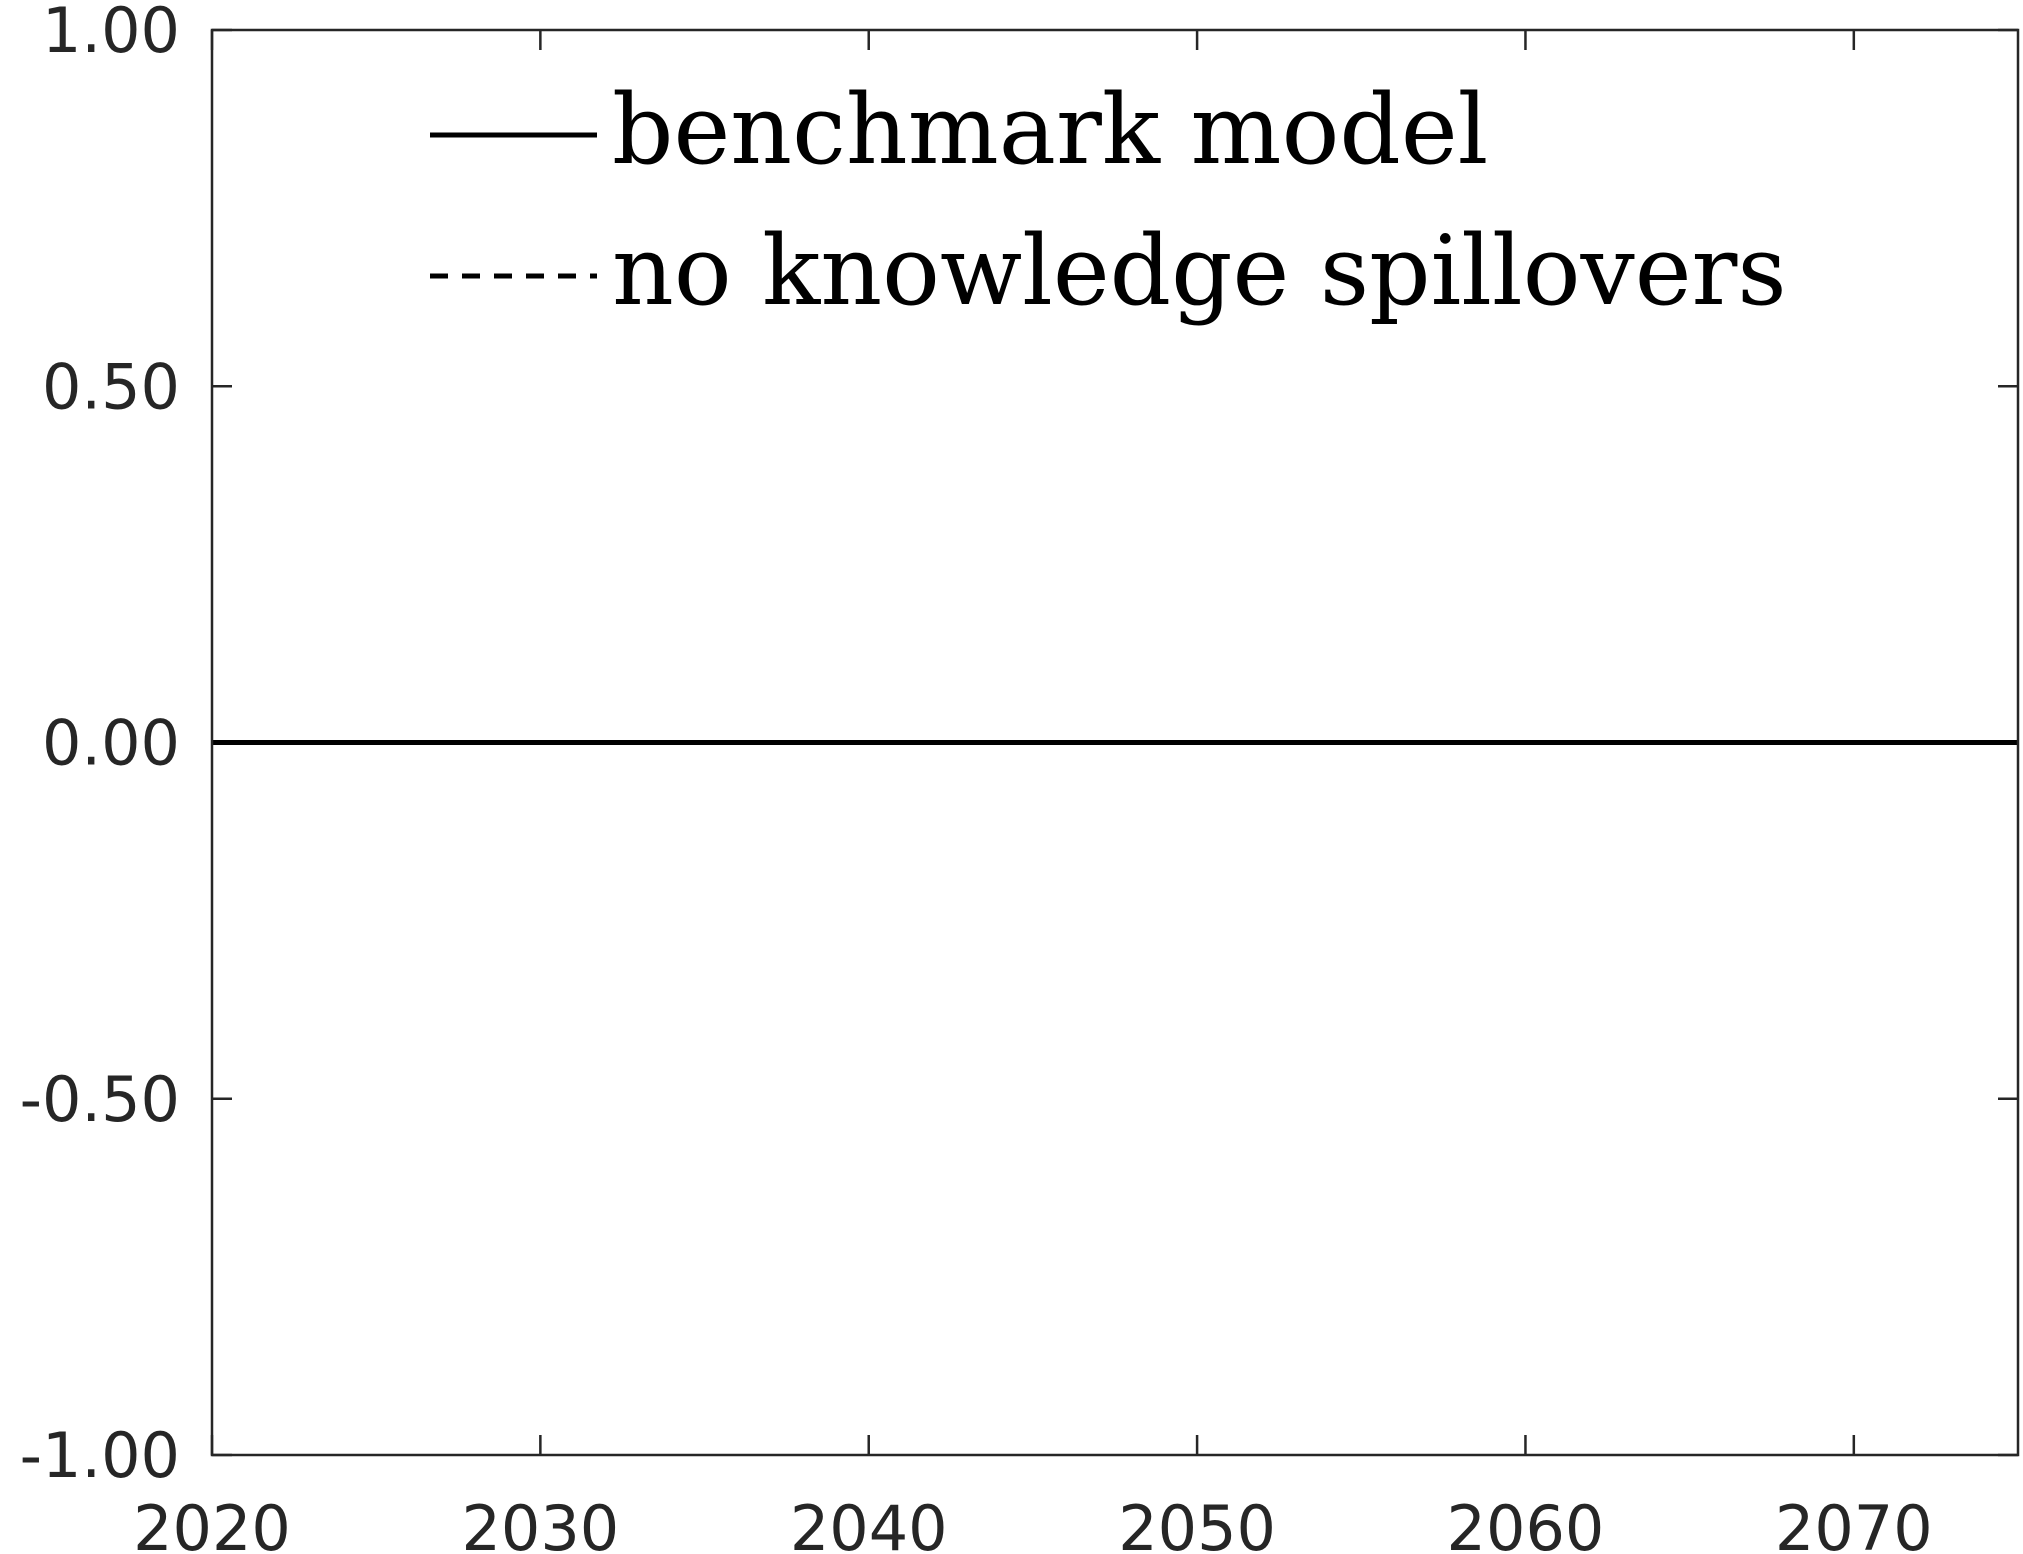 The width and height of the screenshot is (2023, 1554). I want to click on y-tick-label: 1.00, so click(111, 33).